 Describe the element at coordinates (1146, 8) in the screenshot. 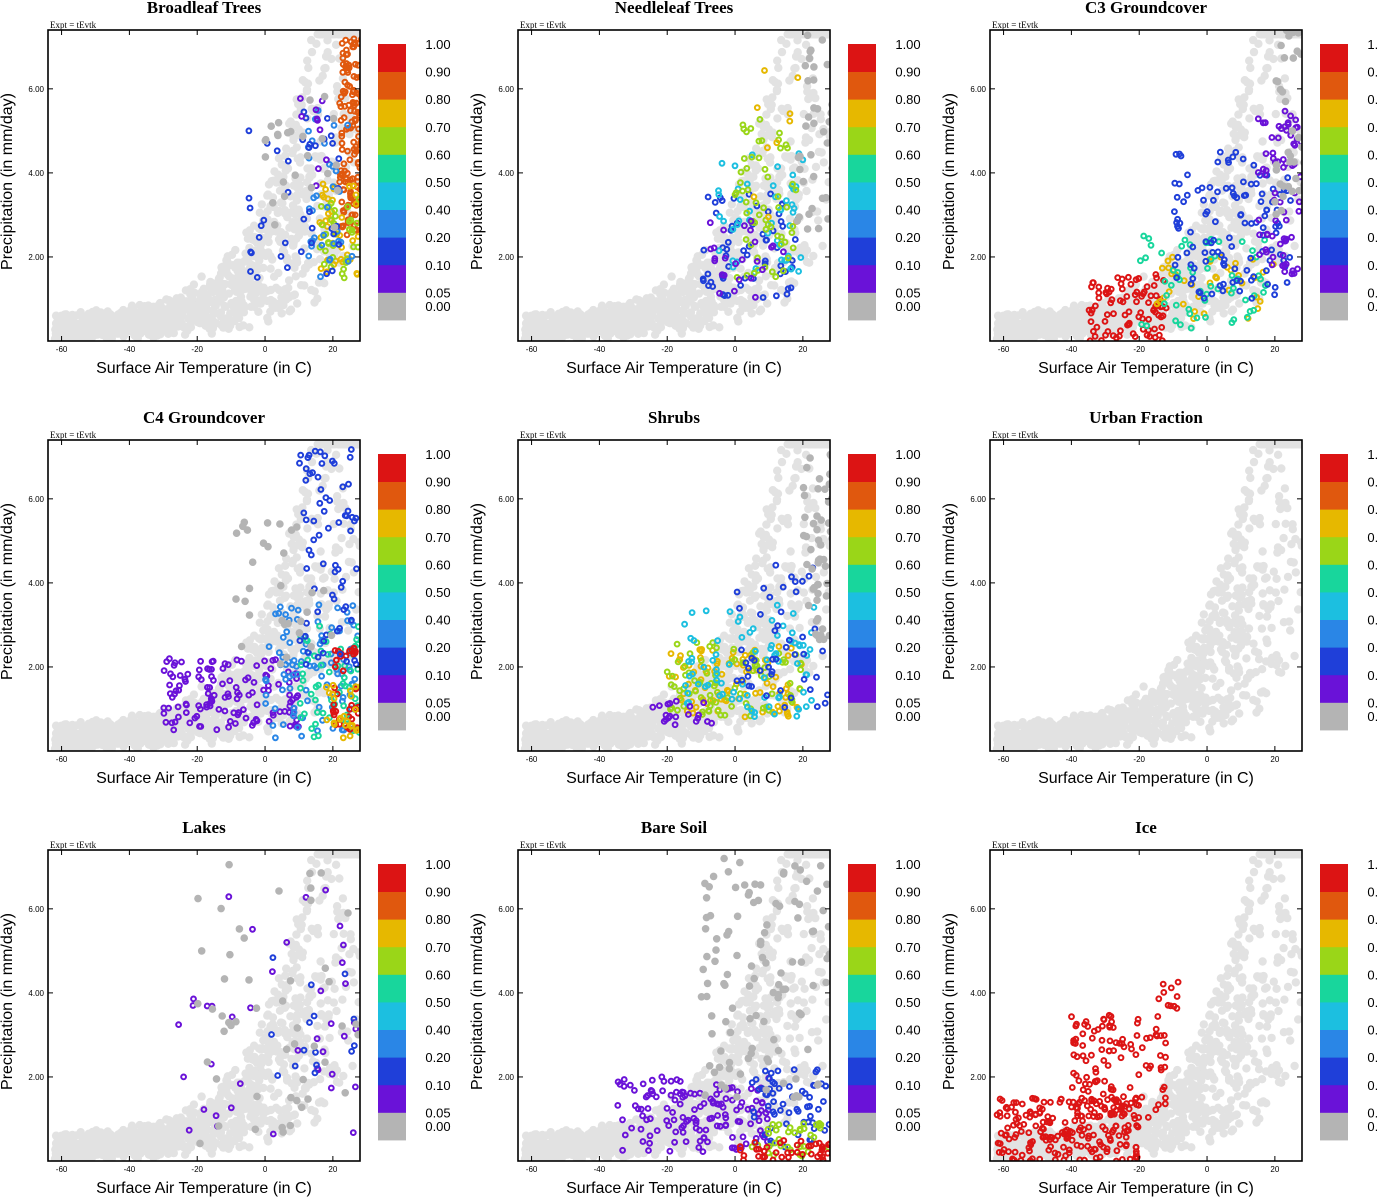

I see `panel-title: C3 Groundcover` at that location.